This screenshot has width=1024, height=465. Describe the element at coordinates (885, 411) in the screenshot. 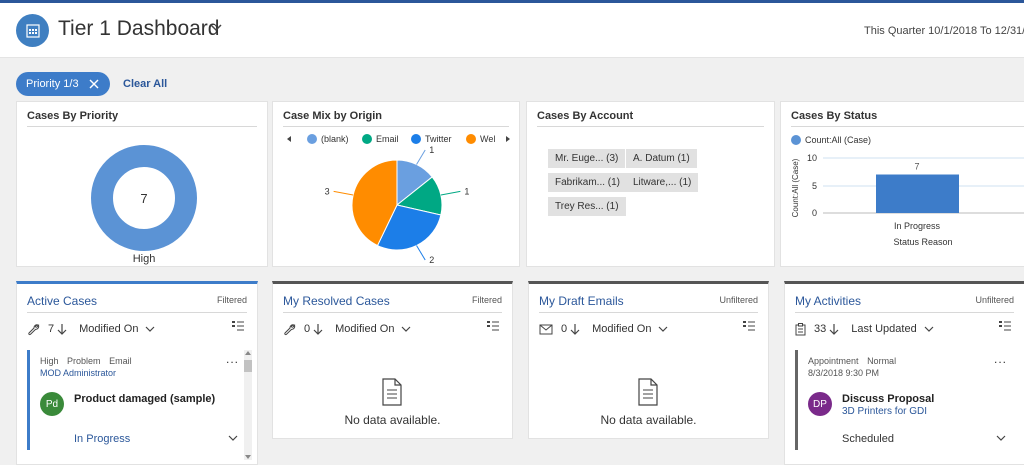

I see `regarding-link: 3D Printers for GDI` at that location.